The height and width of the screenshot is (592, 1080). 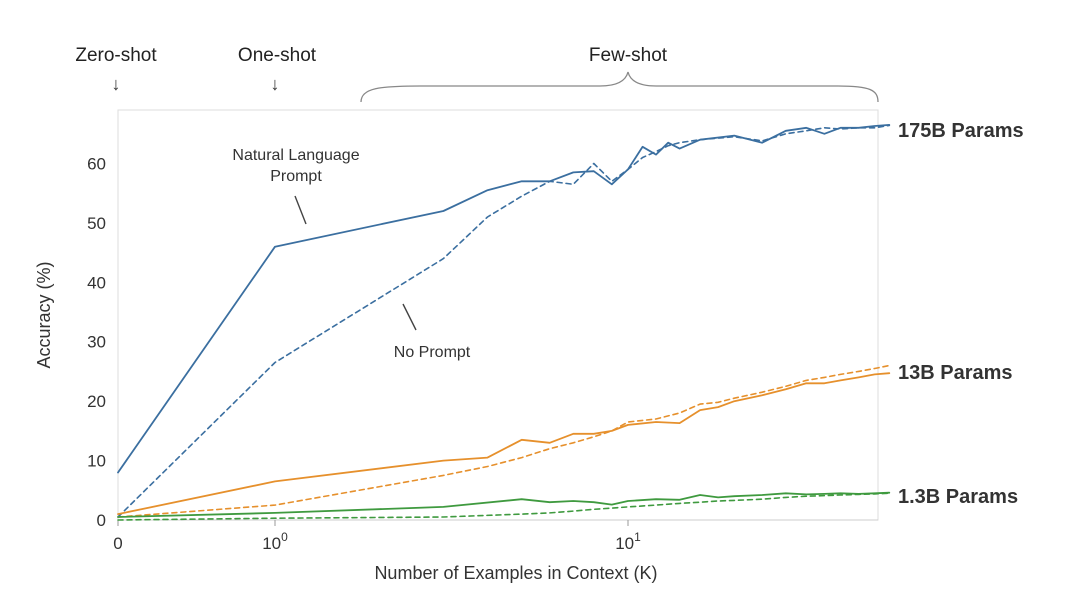 I want to click on y-axis-title: Accuracy (%), so click(x=44, y=314).